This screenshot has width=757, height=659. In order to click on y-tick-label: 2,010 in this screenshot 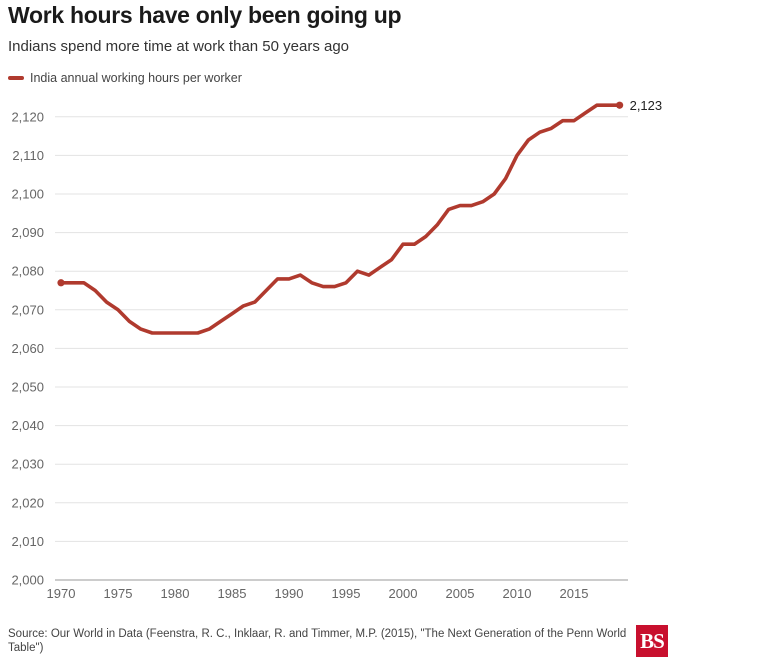, I will do `click(27, 541)`.